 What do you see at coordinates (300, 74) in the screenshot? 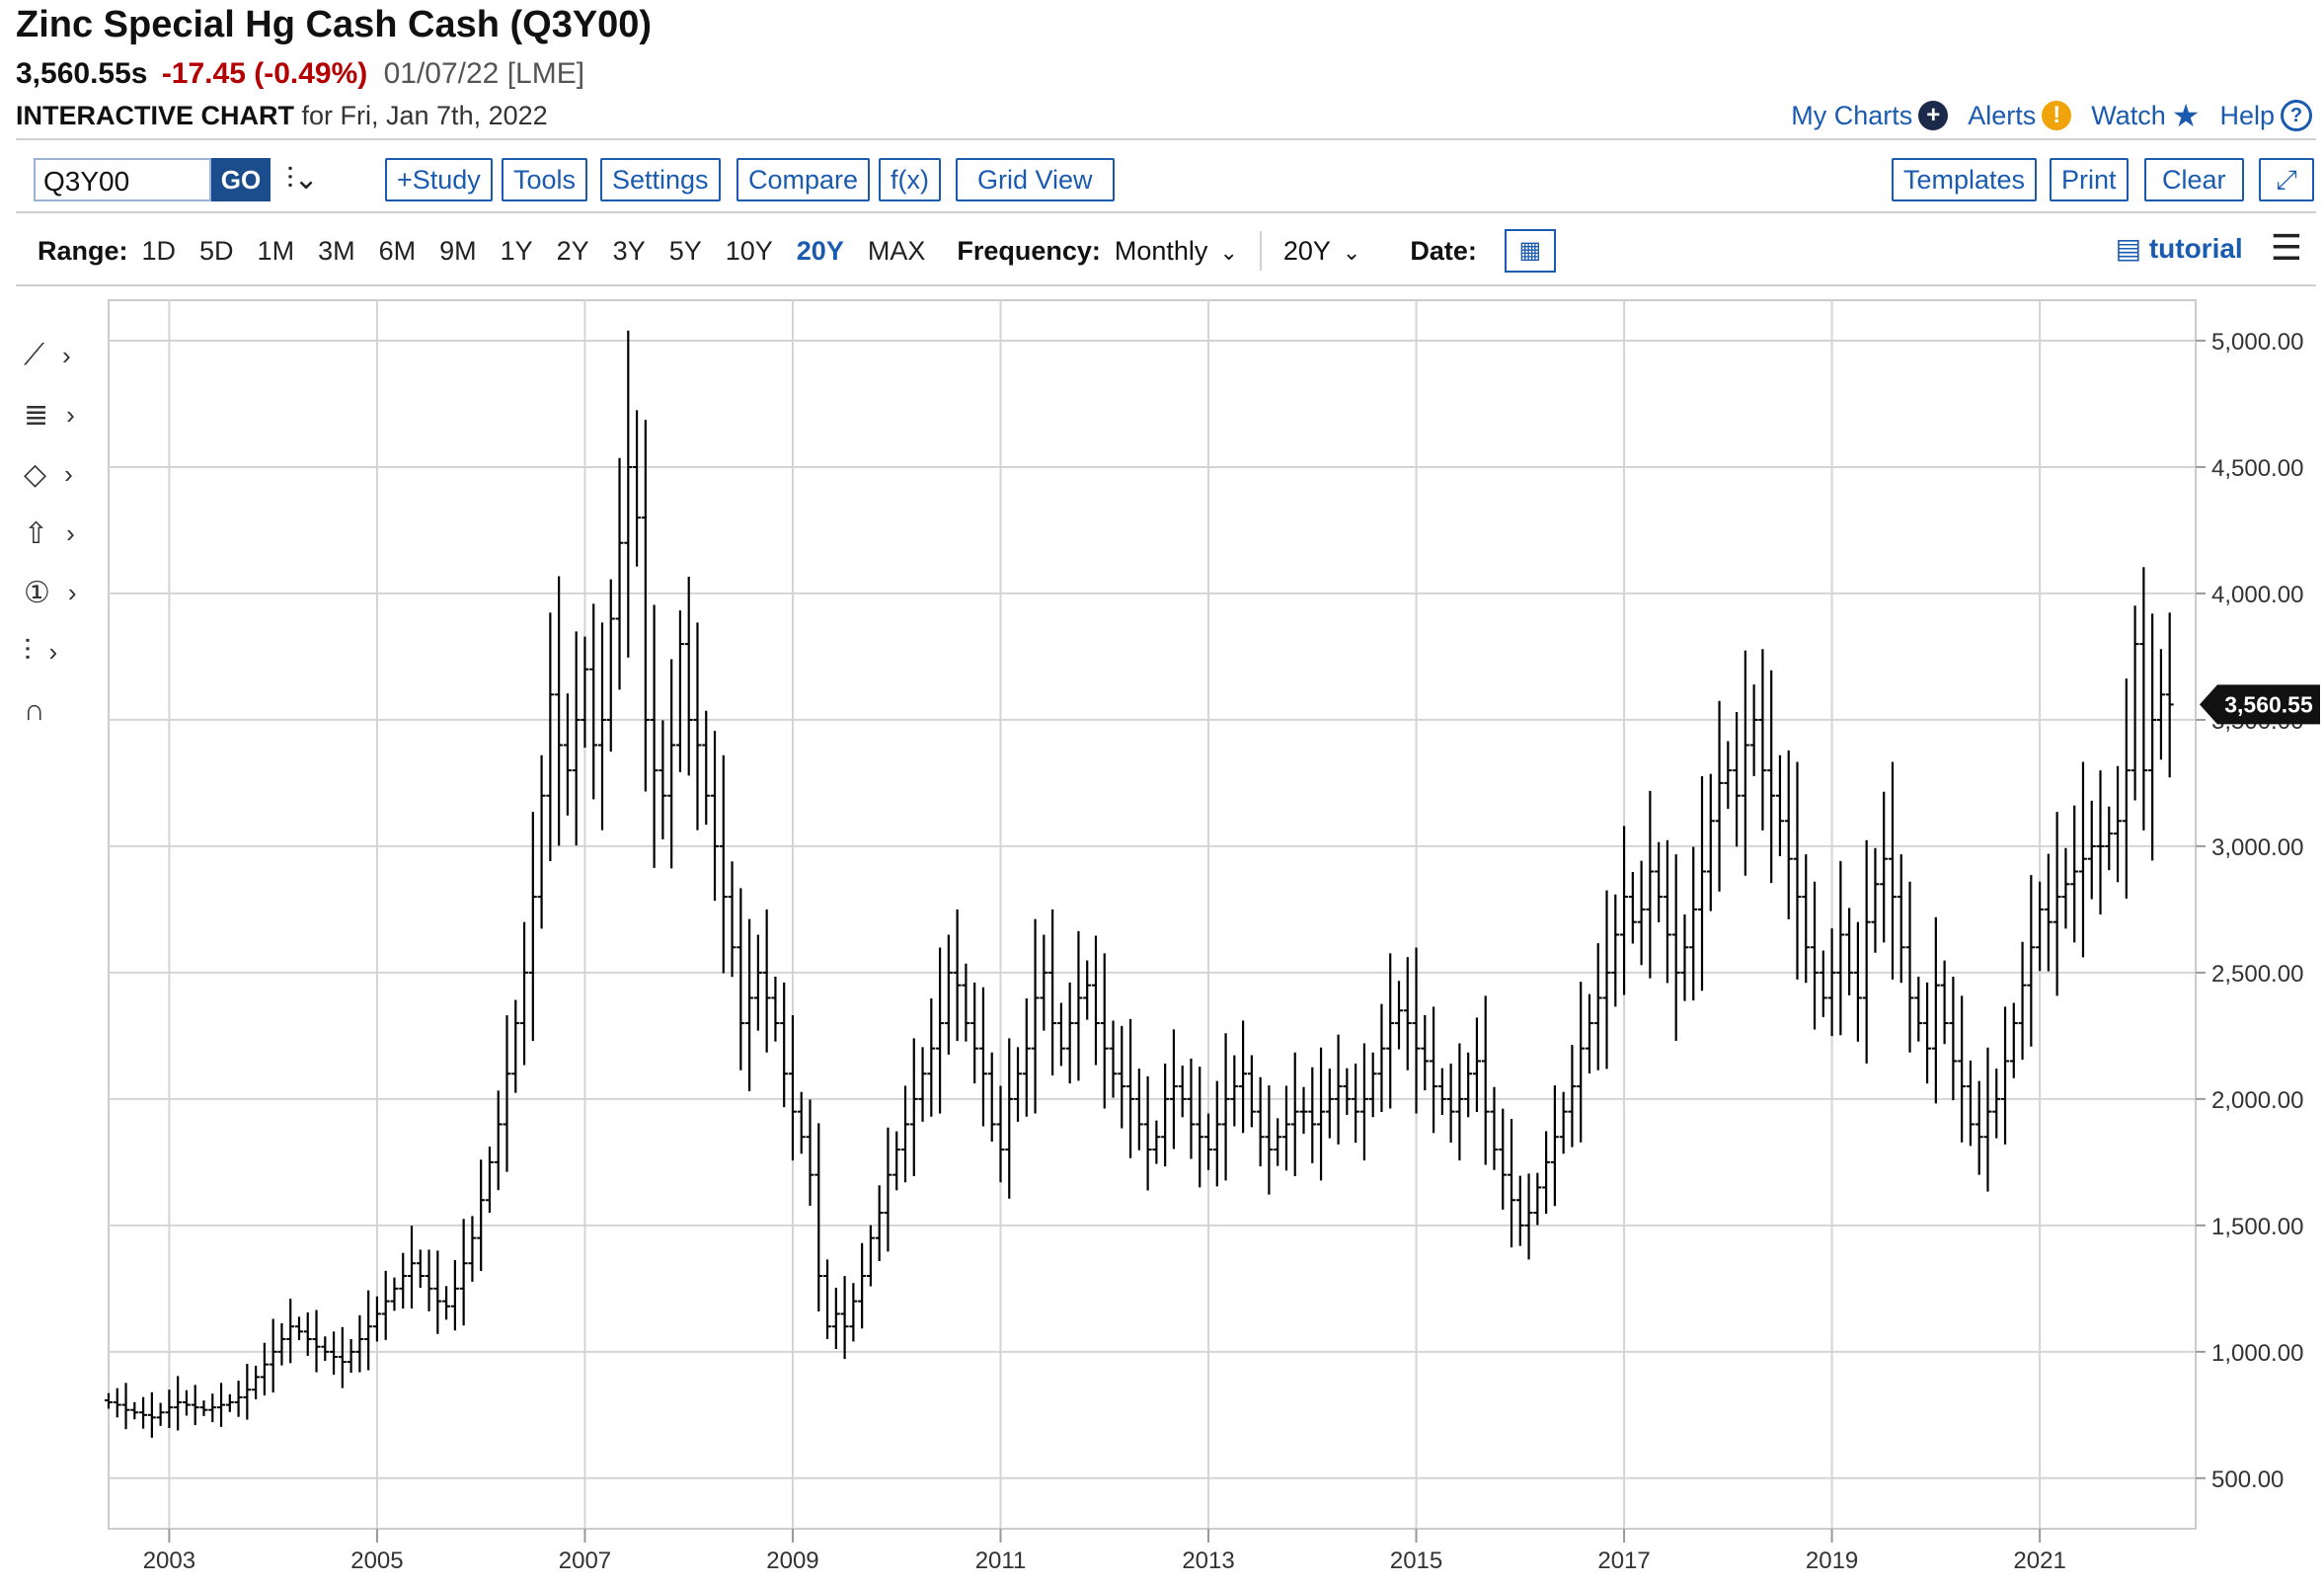
I see `quote-line: 3,560.55s -17.45 (-0.49%) 01/07/22 [LME]` at bounding box center [300, 74].